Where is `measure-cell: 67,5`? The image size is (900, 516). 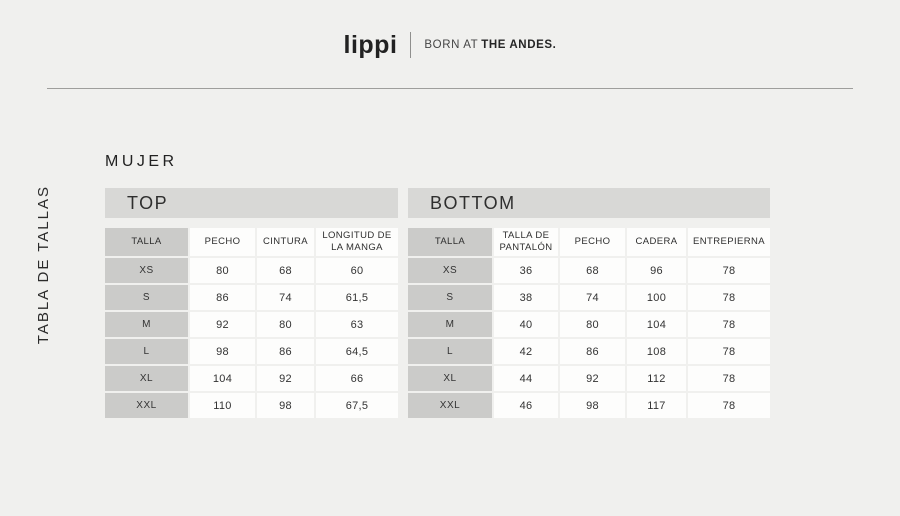 measure-cell: 67,5 is located at coordinates (357, 405).